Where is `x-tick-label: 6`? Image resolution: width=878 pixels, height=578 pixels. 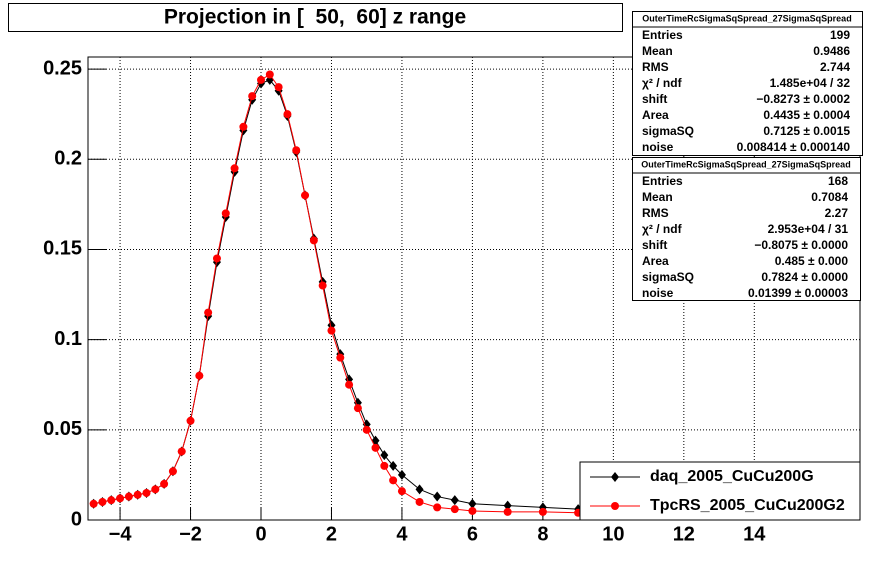
x-tick-label: 6 is located at coordinates (472, 534).